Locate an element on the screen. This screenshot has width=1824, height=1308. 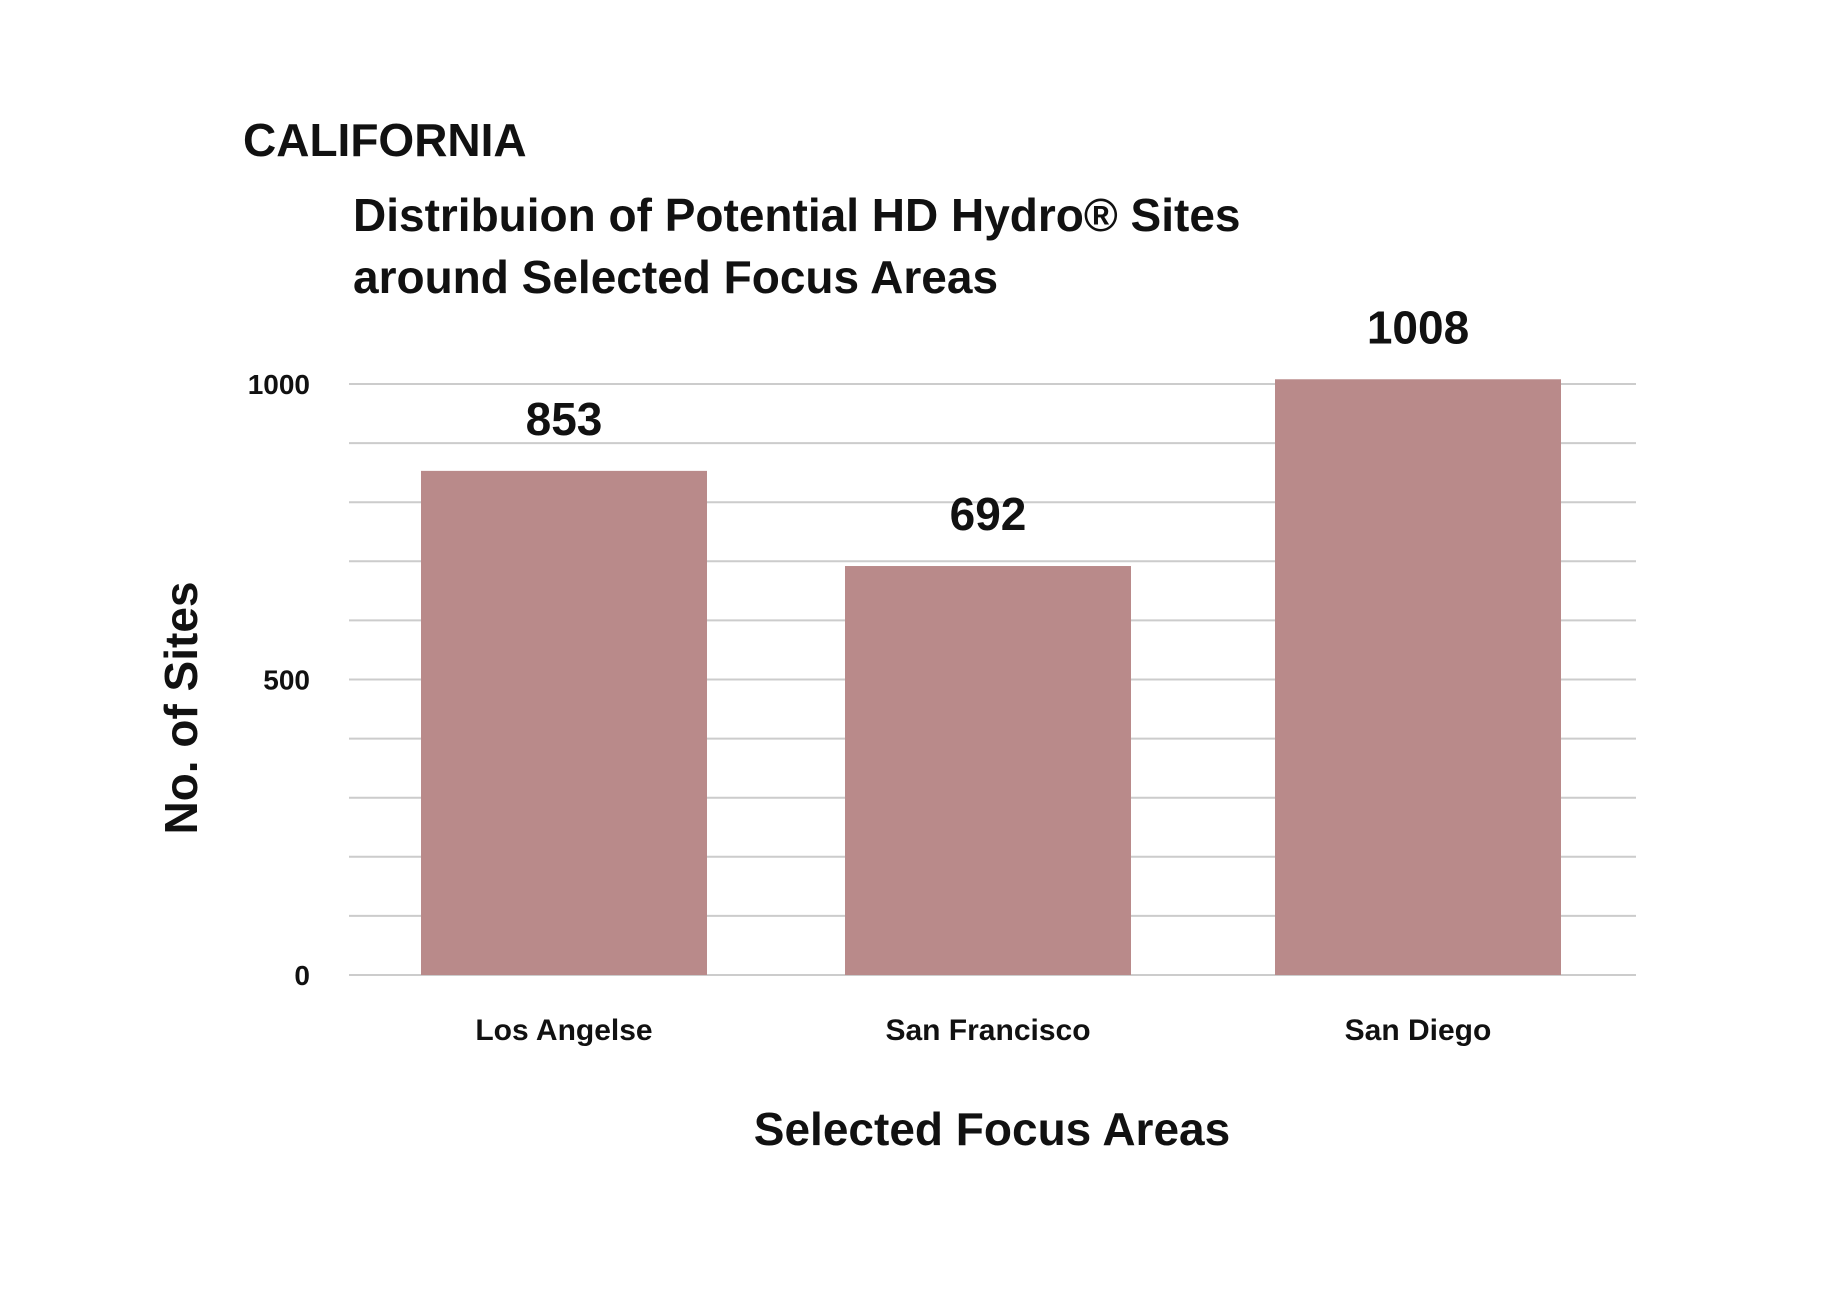
x-category-label: San Diego is located at coordinates (1418, 1030).